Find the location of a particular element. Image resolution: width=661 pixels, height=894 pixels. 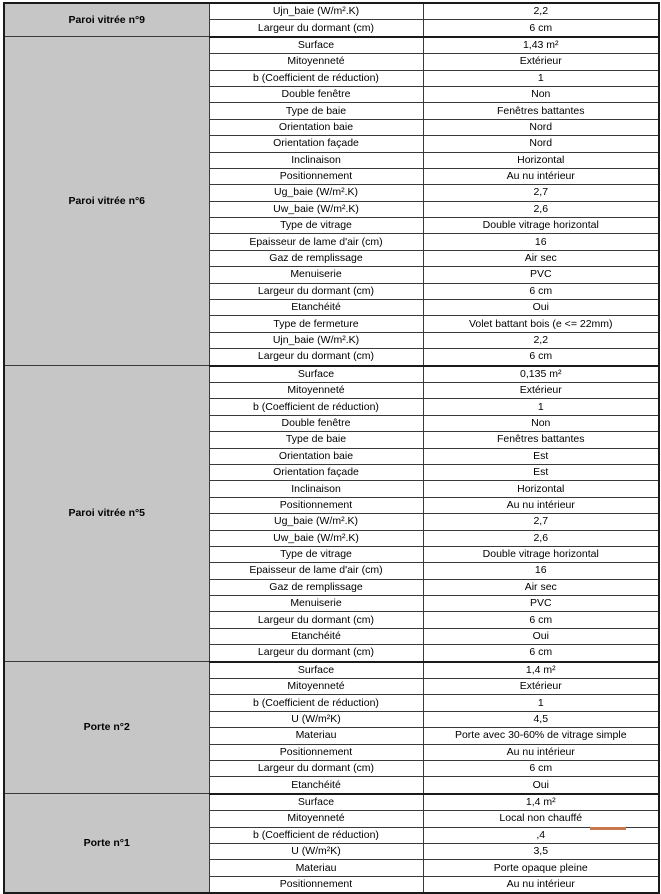

table-row: Type de baie Fenêtres battantes is located at coordinates (332, 111).